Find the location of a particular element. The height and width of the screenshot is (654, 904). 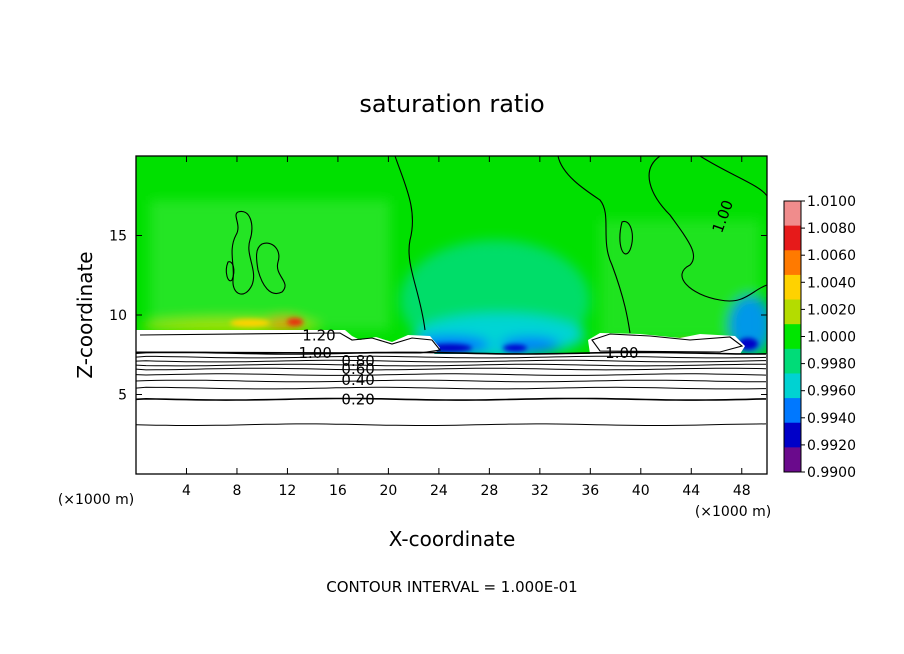

x-tick-label: 8 is located at coordinates (236, 491).